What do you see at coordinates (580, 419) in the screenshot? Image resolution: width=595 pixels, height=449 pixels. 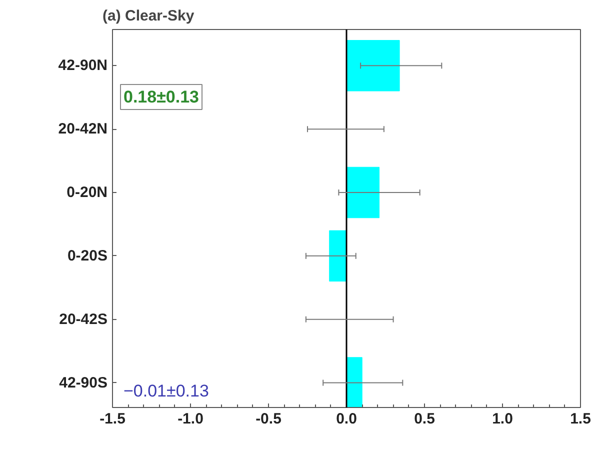 I see `x-tick-label: 1.5` at bounding box center [580, 419].